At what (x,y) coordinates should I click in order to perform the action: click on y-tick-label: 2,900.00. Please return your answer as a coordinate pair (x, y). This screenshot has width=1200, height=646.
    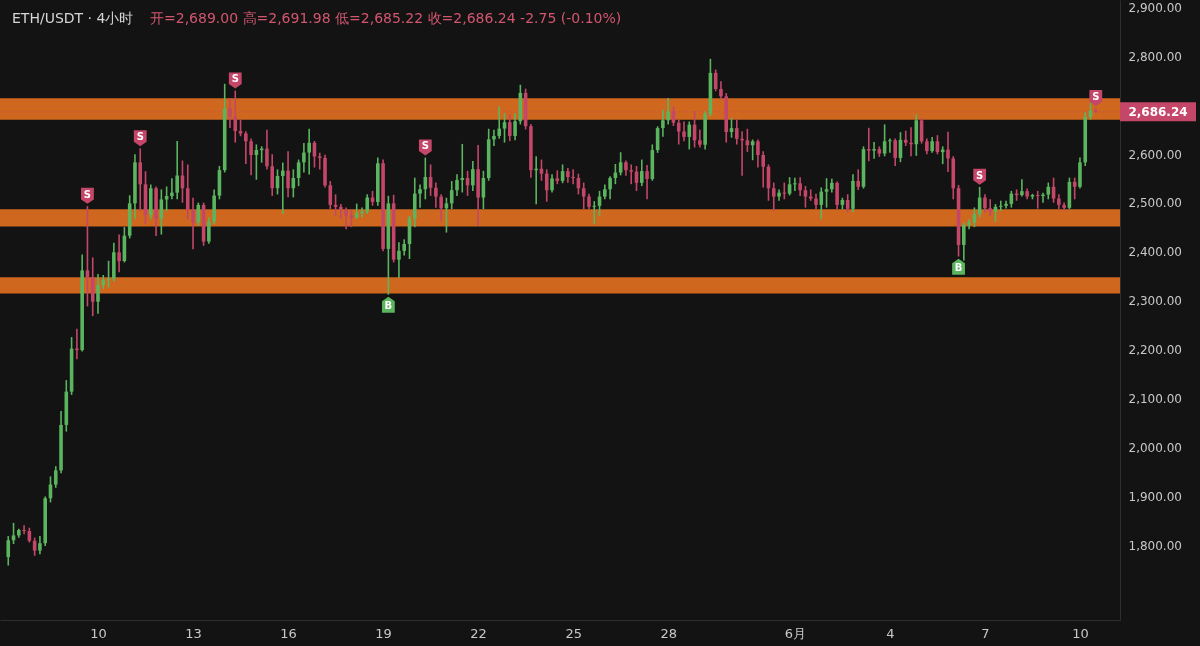
    Looking at the image, I should click on (1155, 7).